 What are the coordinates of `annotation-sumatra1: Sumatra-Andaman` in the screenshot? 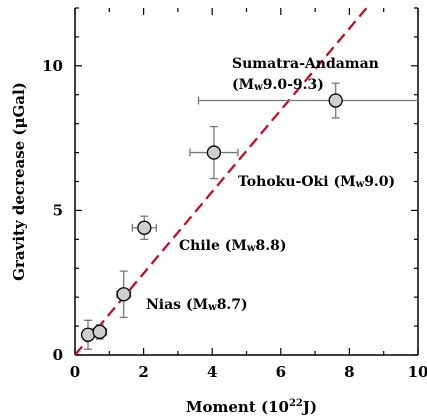 It's located at (305, 64).